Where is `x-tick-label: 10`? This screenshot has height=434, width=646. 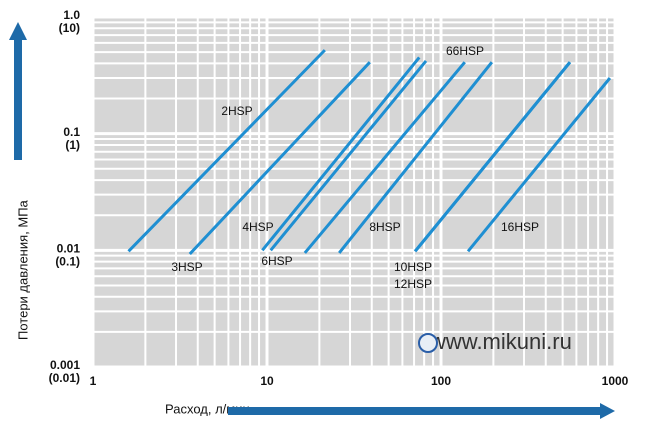 x-tick-label: 10 is located at coordinates (267, 381).